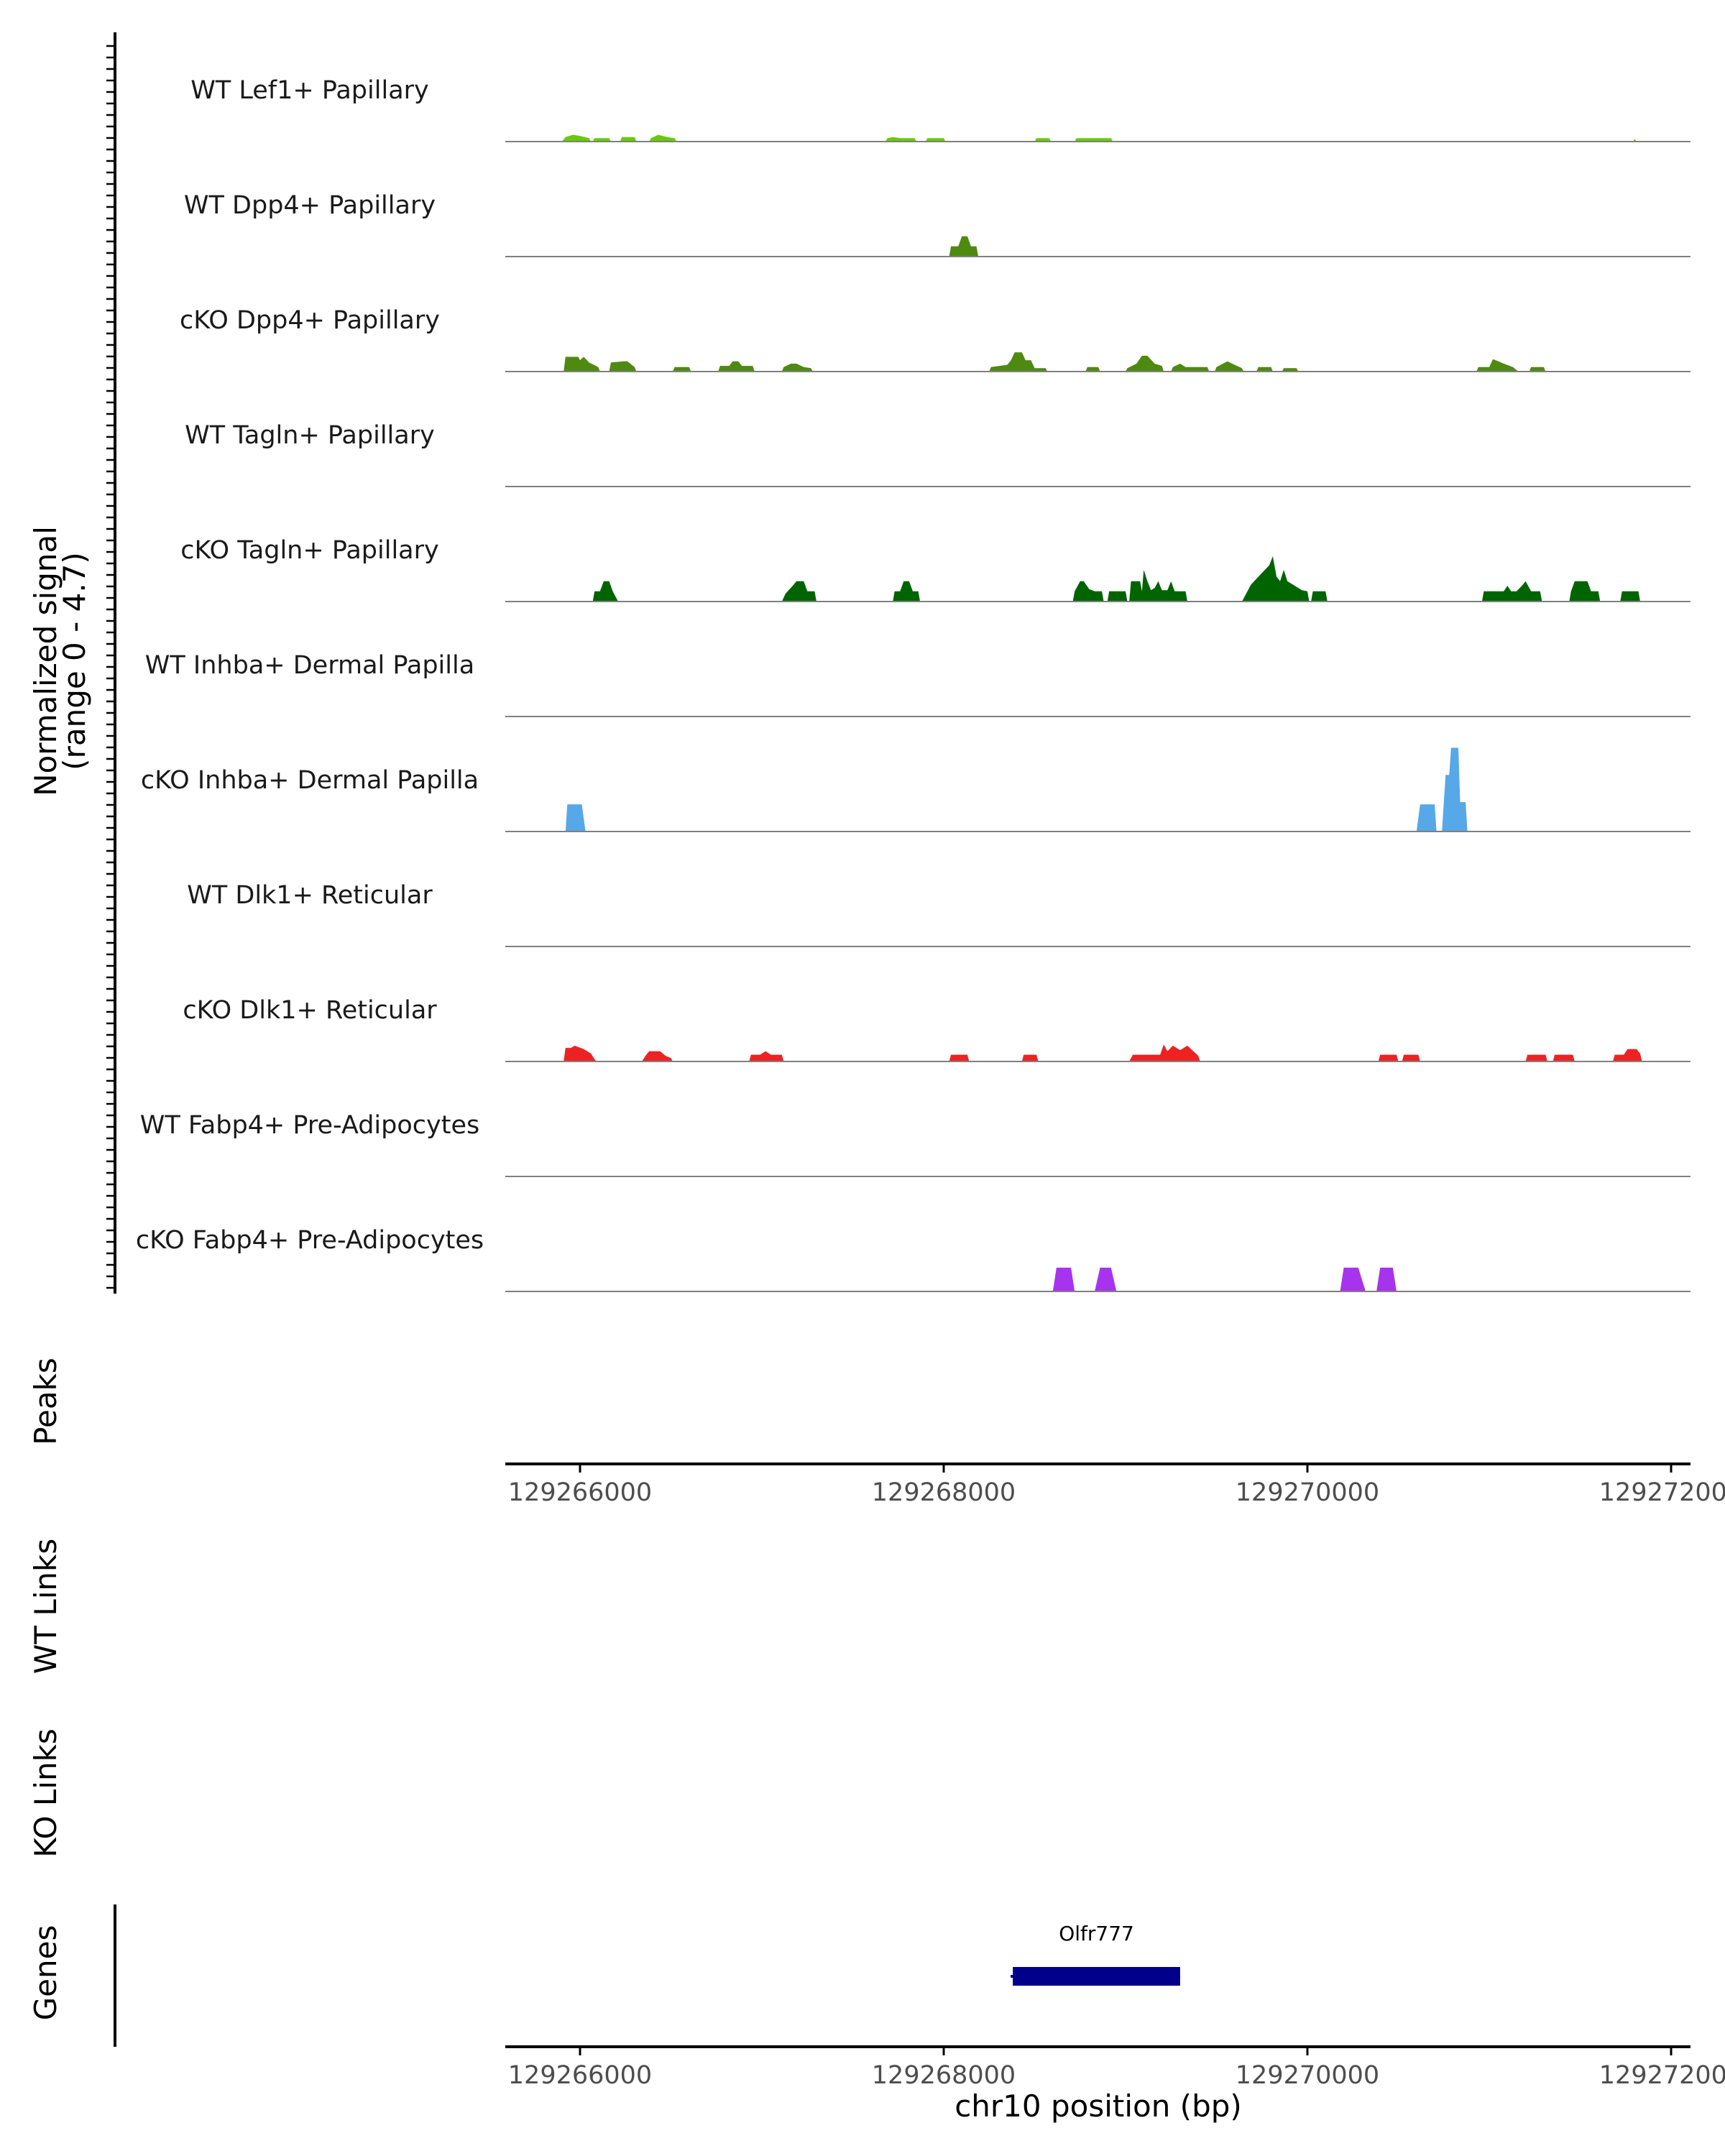  I want to click on track-label: WT Fabp4+ Pre-Adipocytes, so click(309, 1126).